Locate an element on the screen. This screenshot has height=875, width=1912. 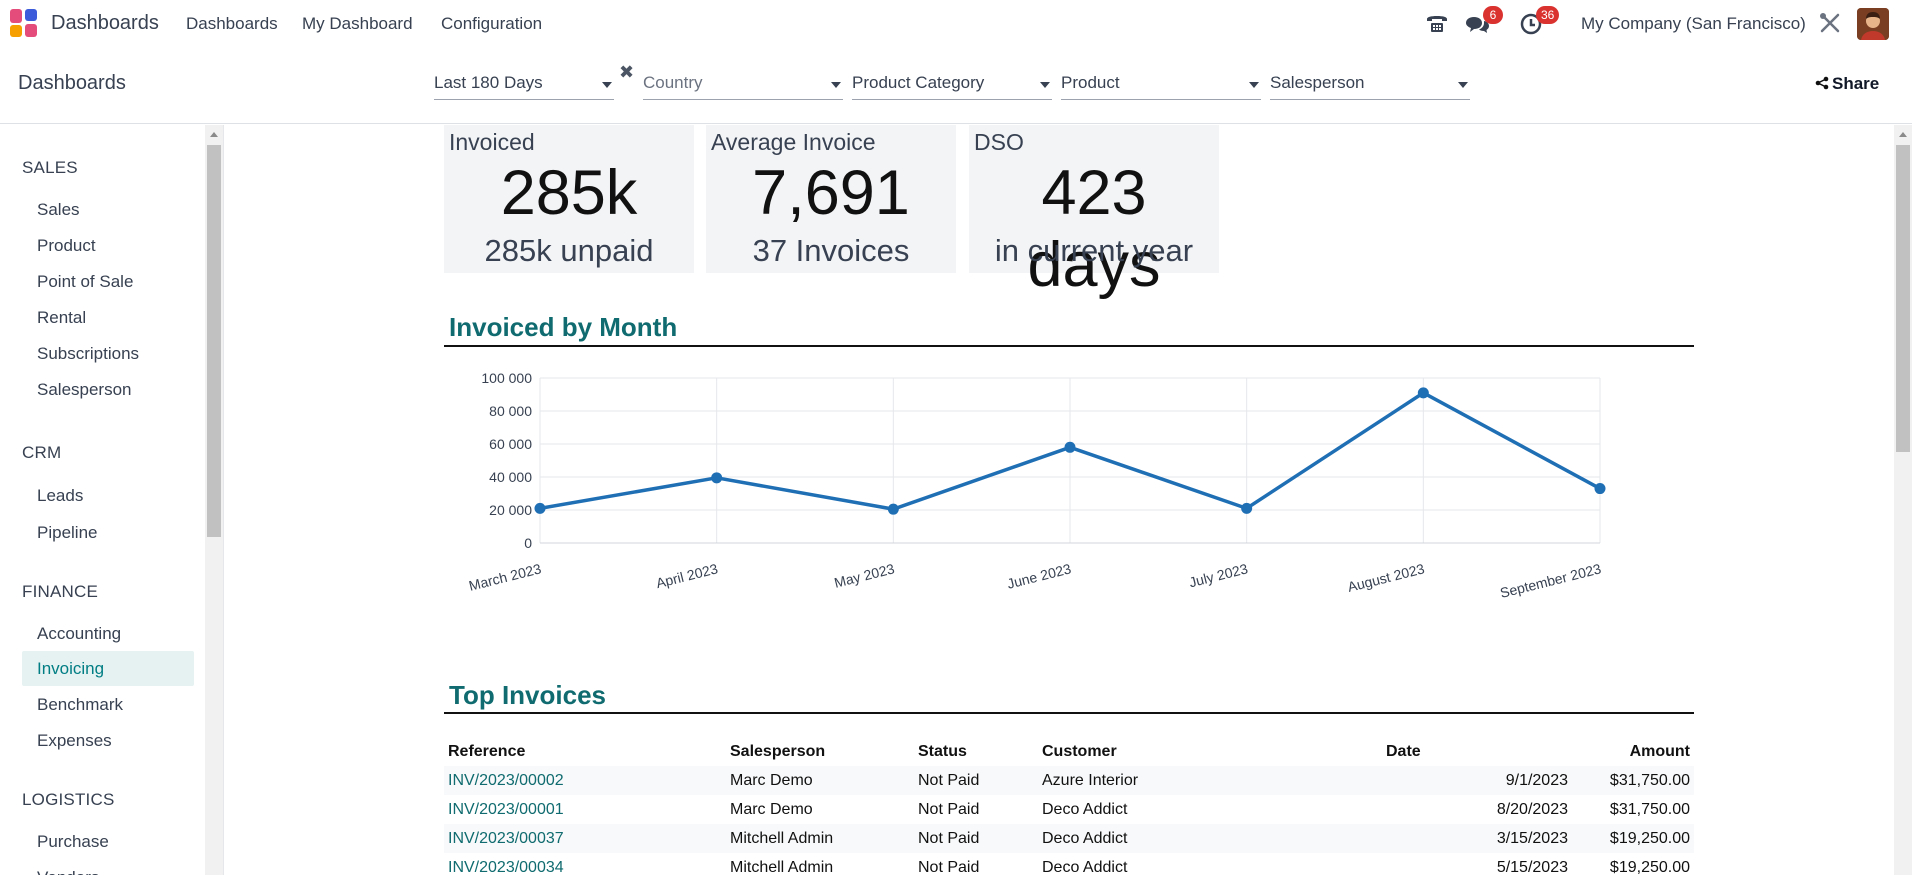
activities-badge: 36 is located at coordinates (1548, 15).